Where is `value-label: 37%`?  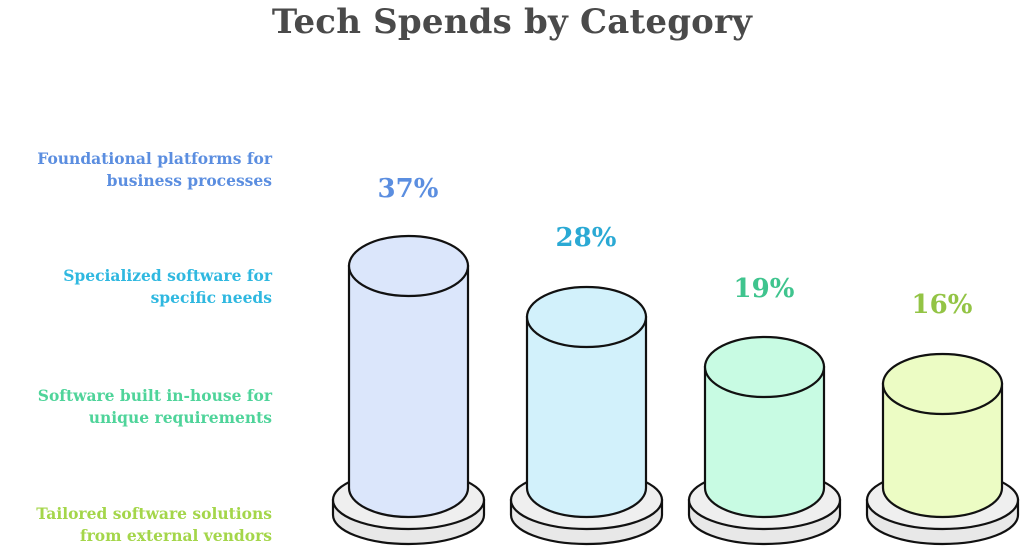 value-label: 37% is located at coordinates (408, 189).